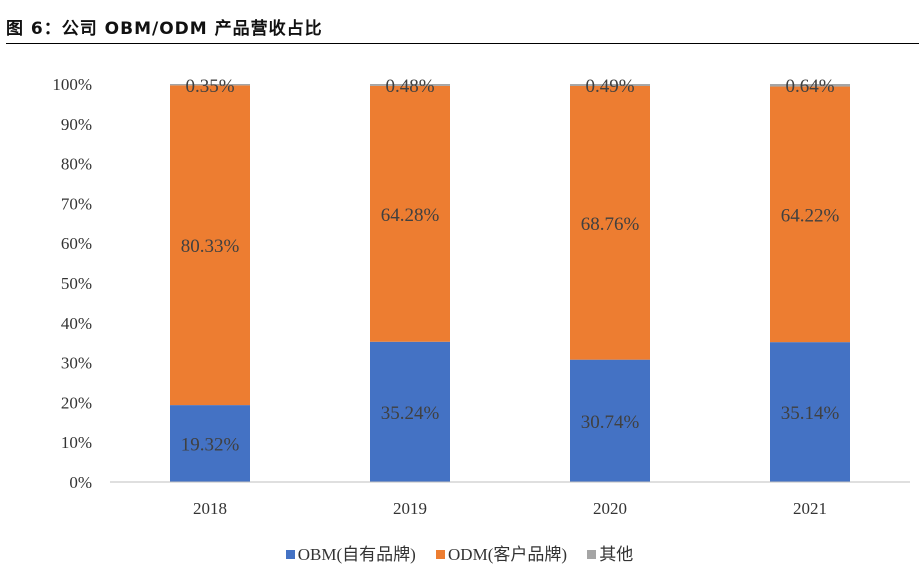 The height and width of the screenshot is (571, 919). What do you see at coordinates (592, 554) in the screenshot?
I see `legend-swatch-other` at bounding box center [592, 554].